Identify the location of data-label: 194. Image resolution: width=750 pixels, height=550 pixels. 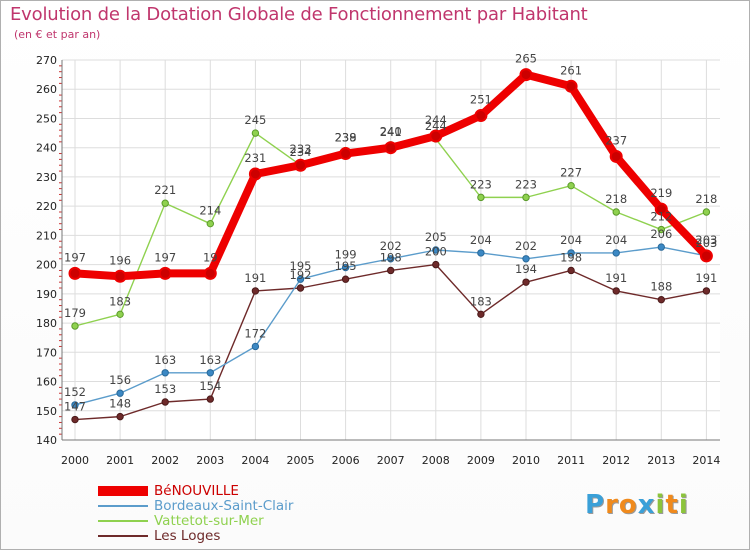
(526, 269).